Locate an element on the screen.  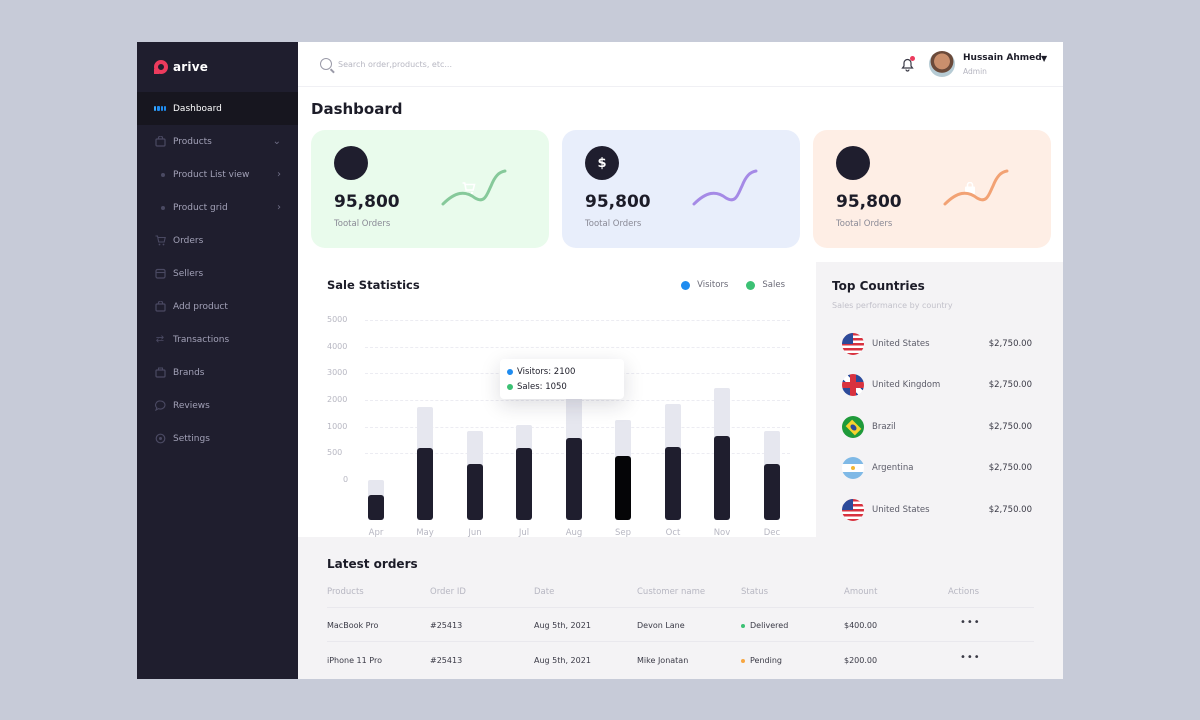
sidebar-item-settings: Settings is located at coordinates (217, 438).